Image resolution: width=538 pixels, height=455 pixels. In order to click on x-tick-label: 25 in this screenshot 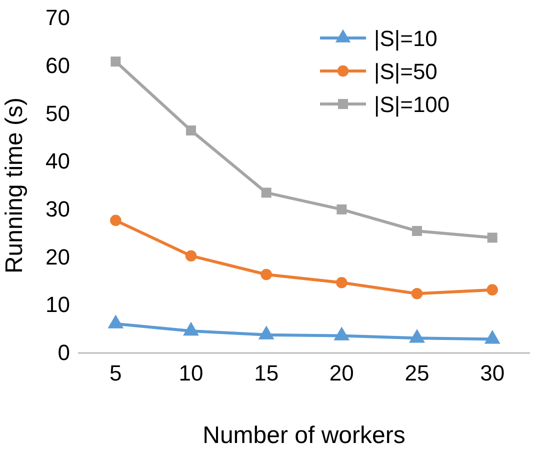, I will do `click(417, 373)`.